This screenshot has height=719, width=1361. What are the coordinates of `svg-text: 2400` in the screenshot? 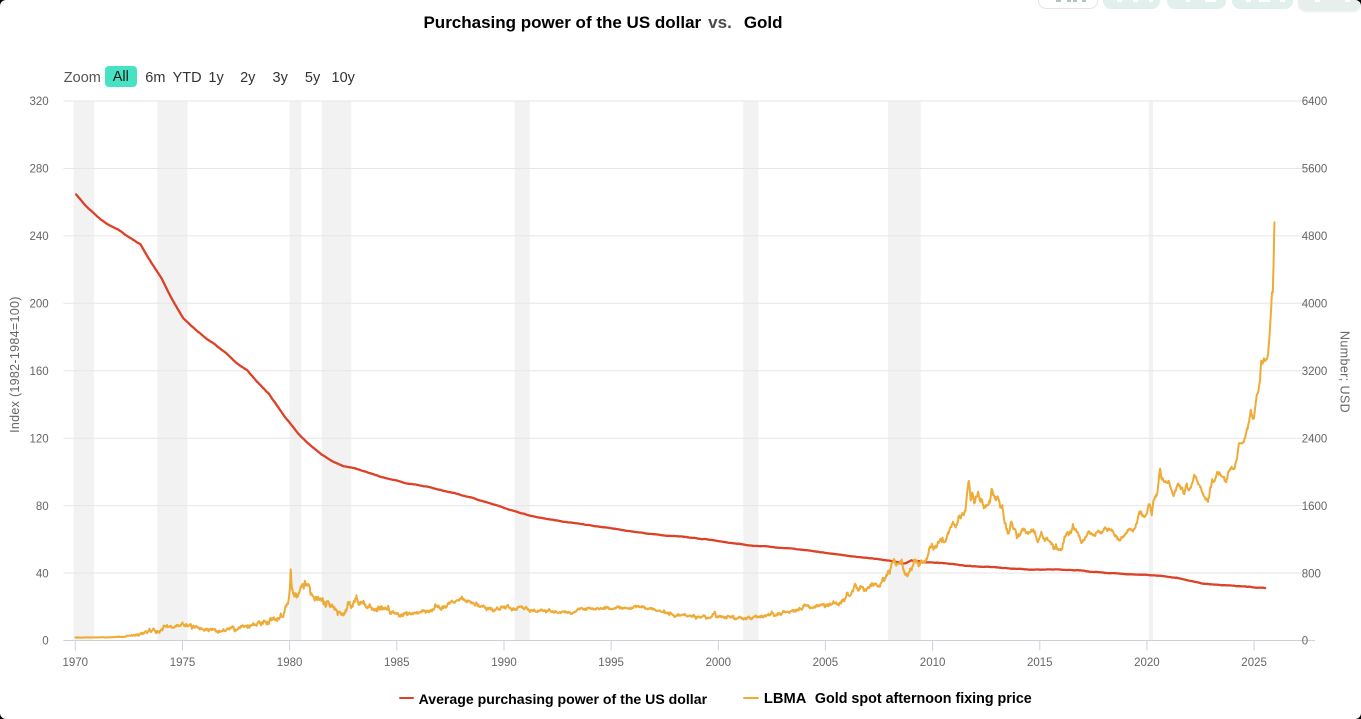 It's located at (1315, 439).